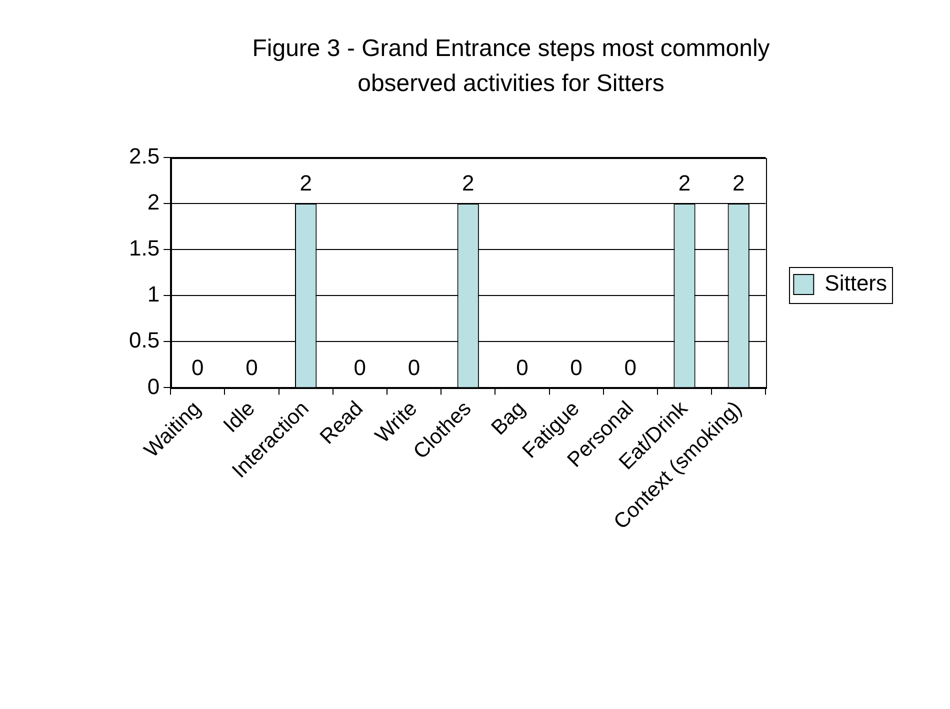 The height and width of the screenshot is (709, 950). What do you see at coordinates (144, 248) in the screenshot?
I see `y-tick-label: 1.5` at bounding box center [144, 248].